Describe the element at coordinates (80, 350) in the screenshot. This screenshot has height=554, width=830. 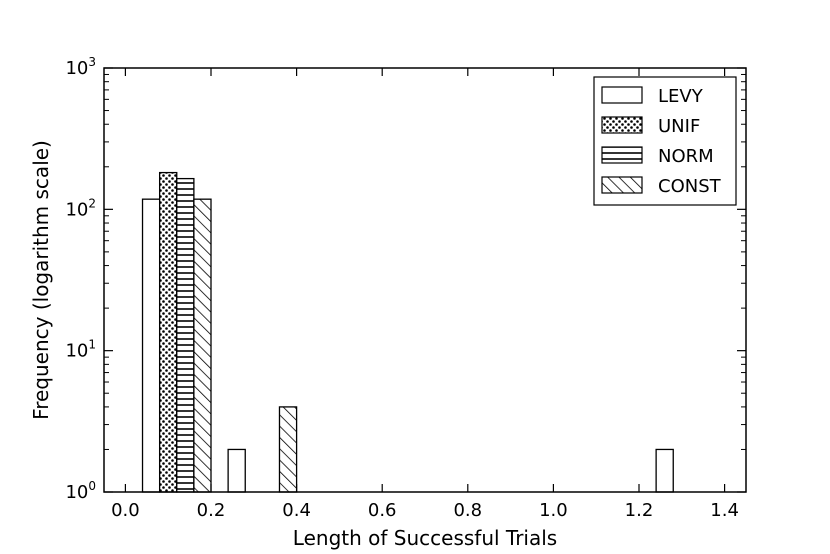
I see `y-tick-label: 10¹` at that location.